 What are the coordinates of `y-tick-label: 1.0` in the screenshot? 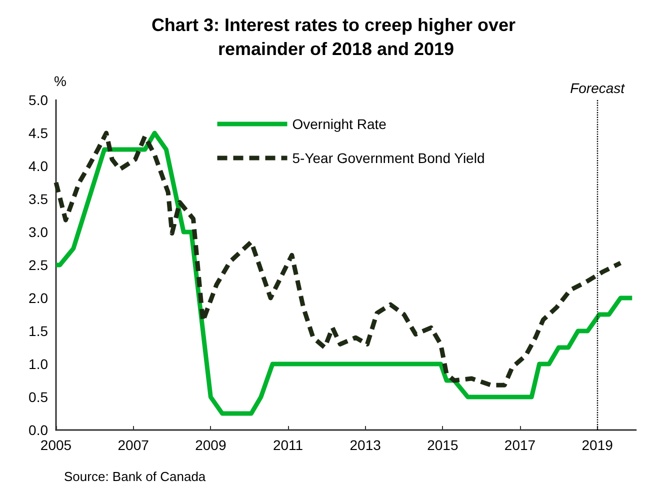 It's located at (38, 364).